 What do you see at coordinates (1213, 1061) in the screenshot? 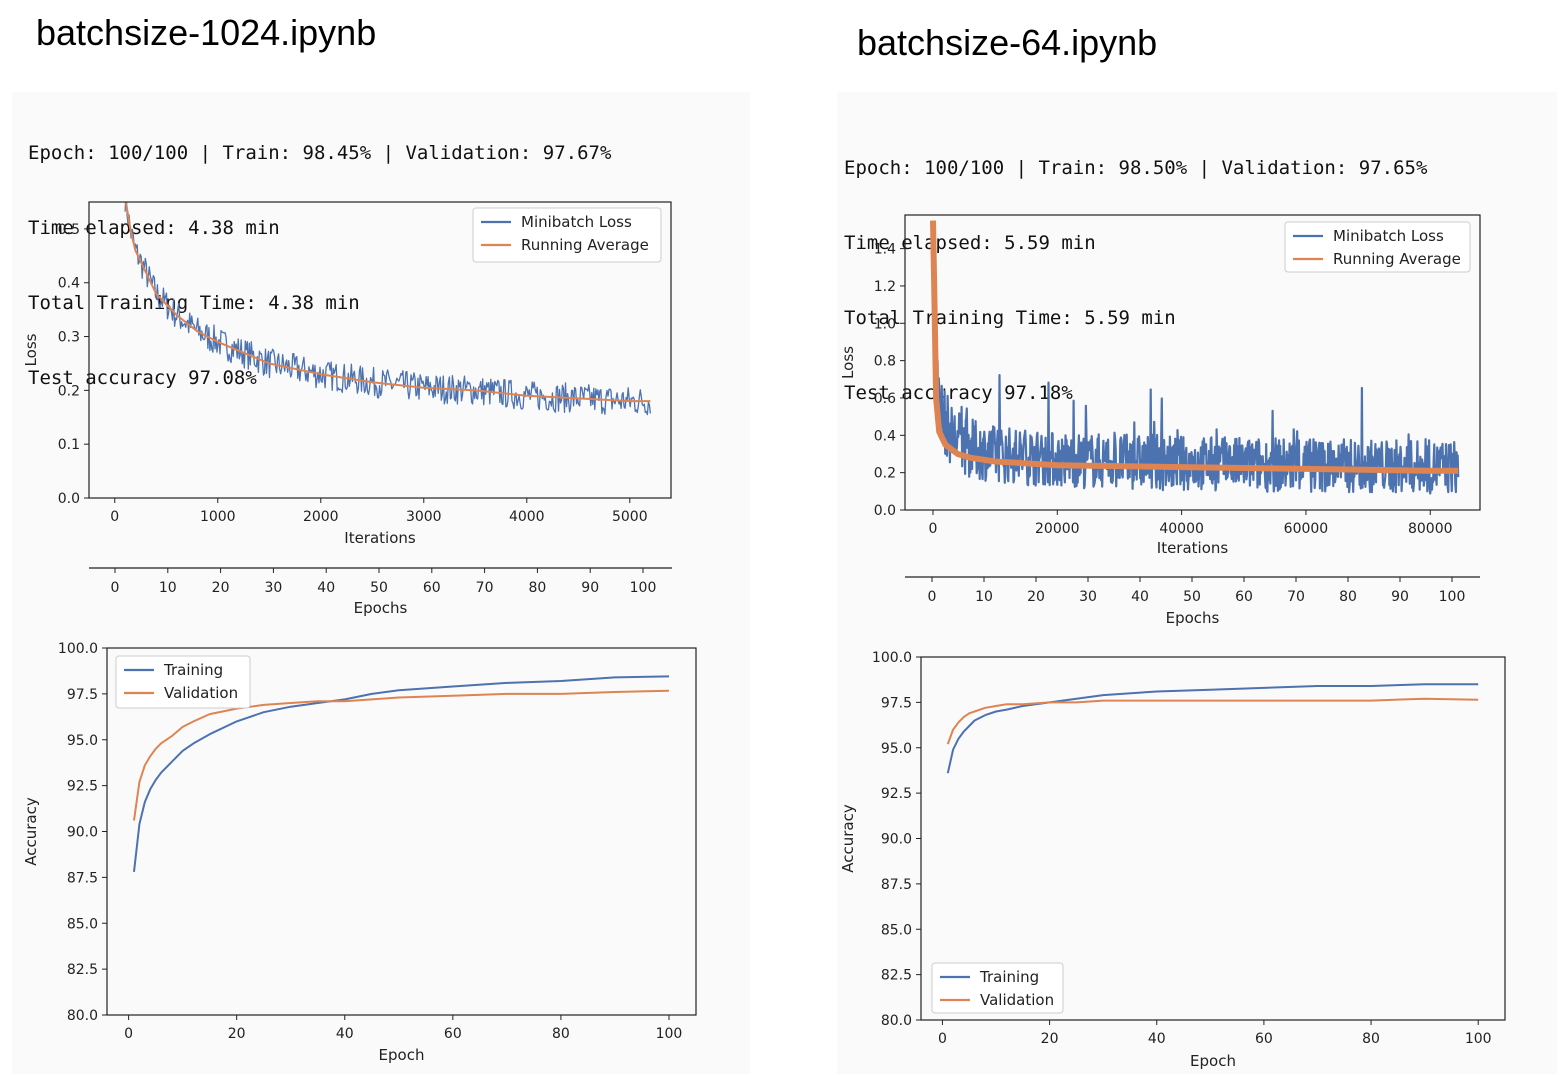
I see `x-axis-label: Epoch` at bounding box center [1213, 1061].